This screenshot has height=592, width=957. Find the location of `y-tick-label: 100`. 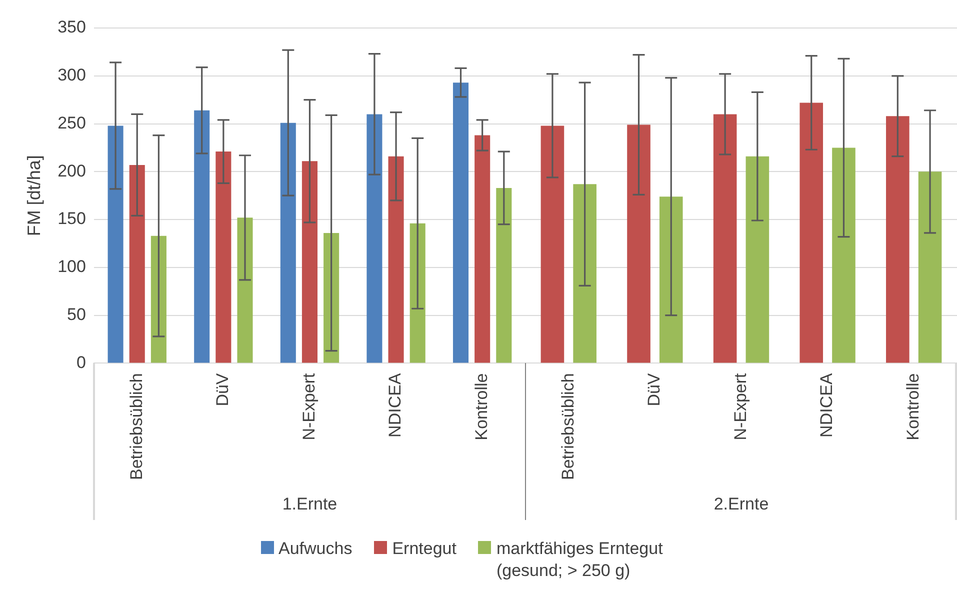

y-tick-label: 100 is located at coordinates (72, 266).